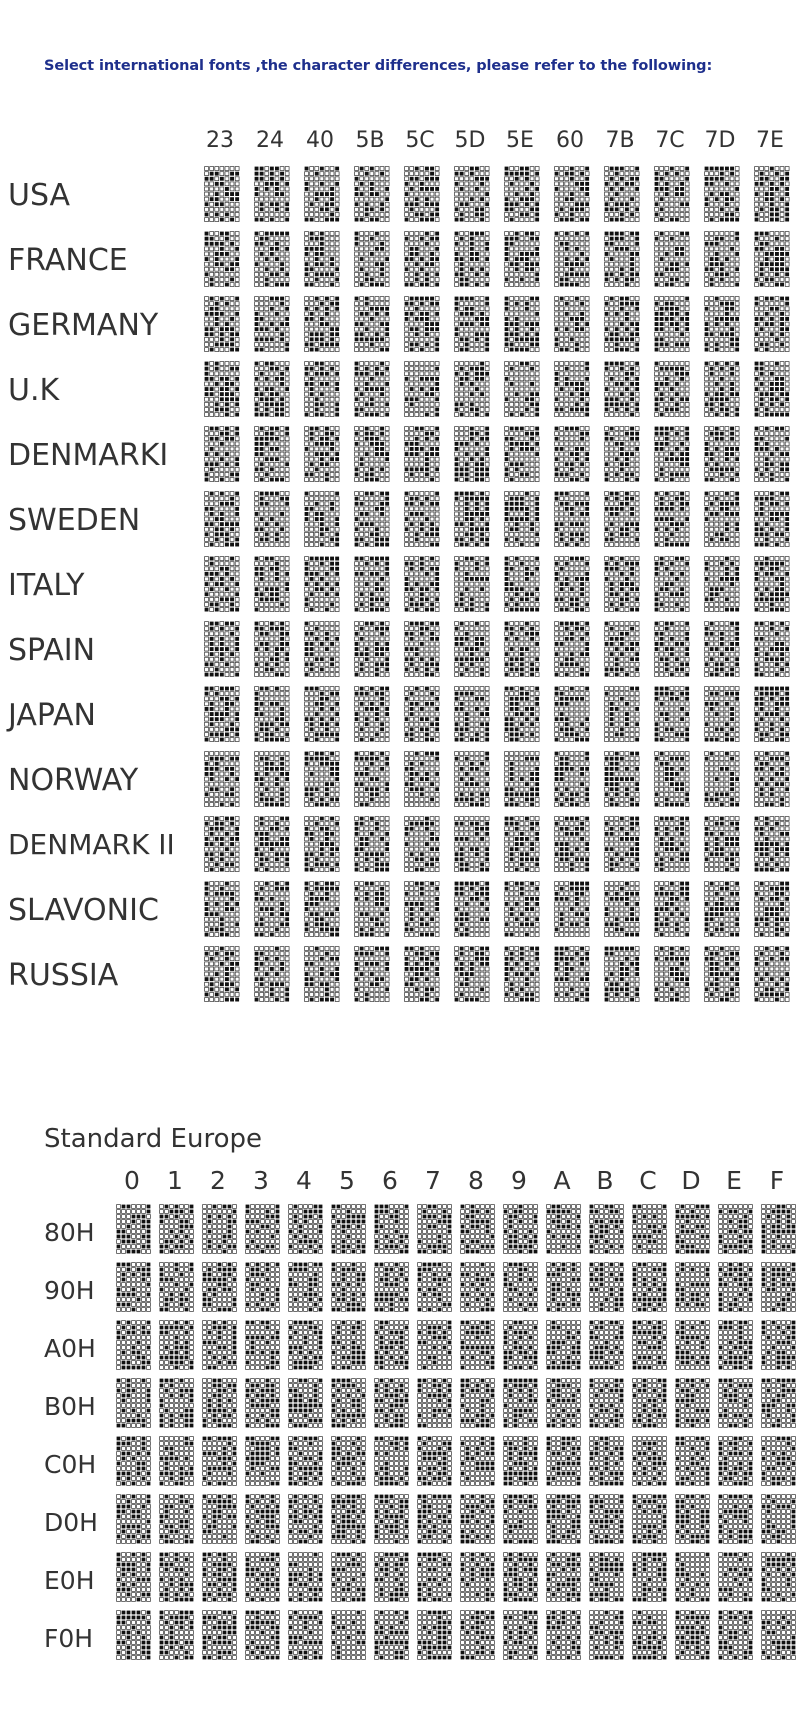 The image size is (800, 1726). Describe the element at coordinates (261, 1180) in the screenshot. I see `europe-column-header: 3` at that location.